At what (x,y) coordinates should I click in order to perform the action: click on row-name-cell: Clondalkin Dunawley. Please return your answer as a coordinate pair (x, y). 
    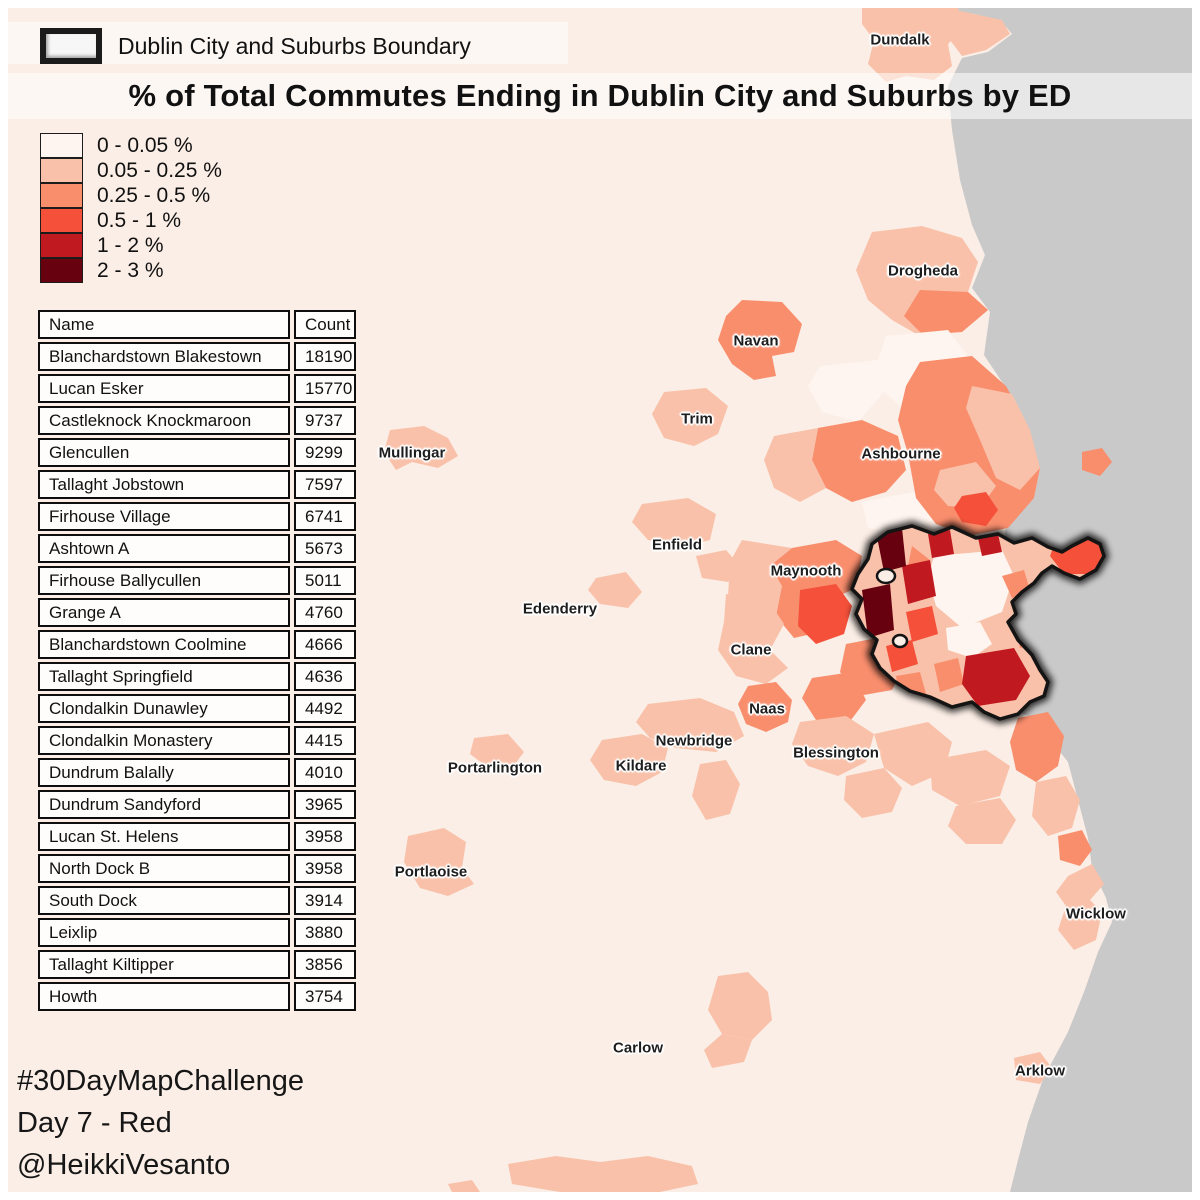
    Looking at the image, I should click on (164, 708).